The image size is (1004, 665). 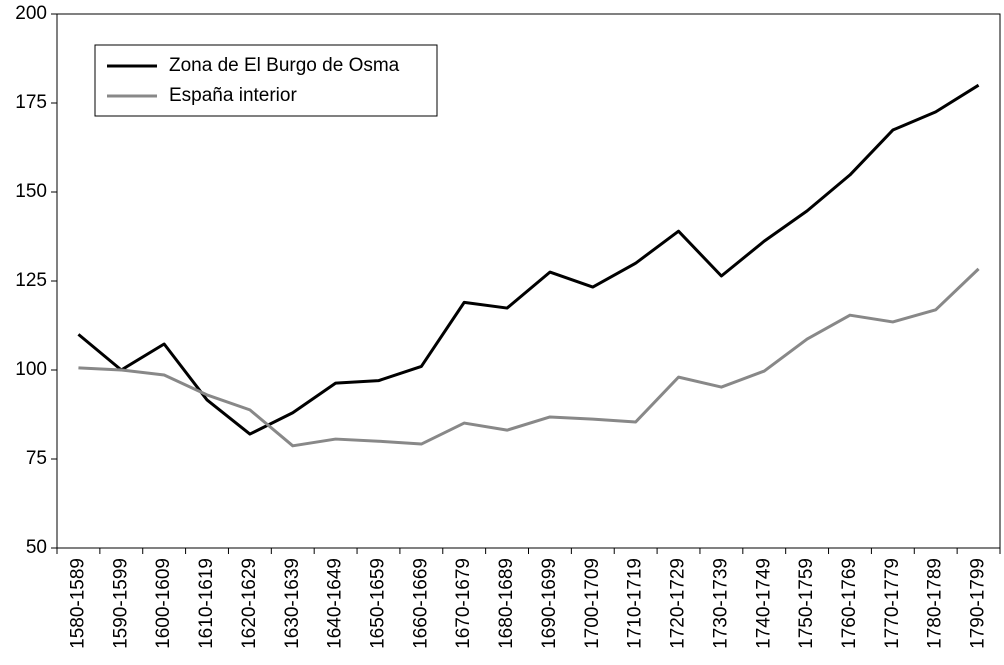 I want to click on legend-label: Zona de El Burgo de Osma, so click(x=284, y=65).